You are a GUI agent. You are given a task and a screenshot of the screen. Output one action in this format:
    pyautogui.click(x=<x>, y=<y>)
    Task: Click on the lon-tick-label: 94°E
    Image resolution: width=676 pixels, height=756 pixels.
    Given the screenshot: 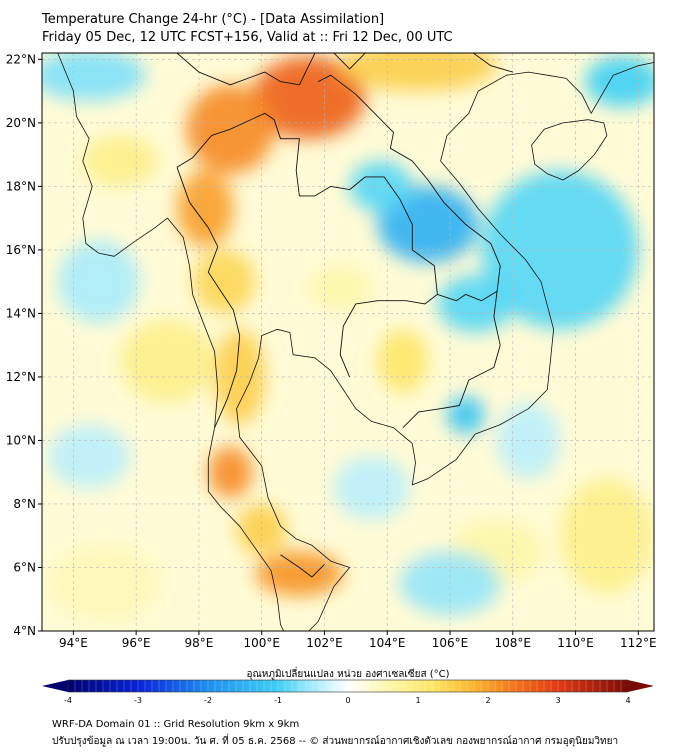 What is the action you would take?
    pyautogui.click(x=73, y=643)
    